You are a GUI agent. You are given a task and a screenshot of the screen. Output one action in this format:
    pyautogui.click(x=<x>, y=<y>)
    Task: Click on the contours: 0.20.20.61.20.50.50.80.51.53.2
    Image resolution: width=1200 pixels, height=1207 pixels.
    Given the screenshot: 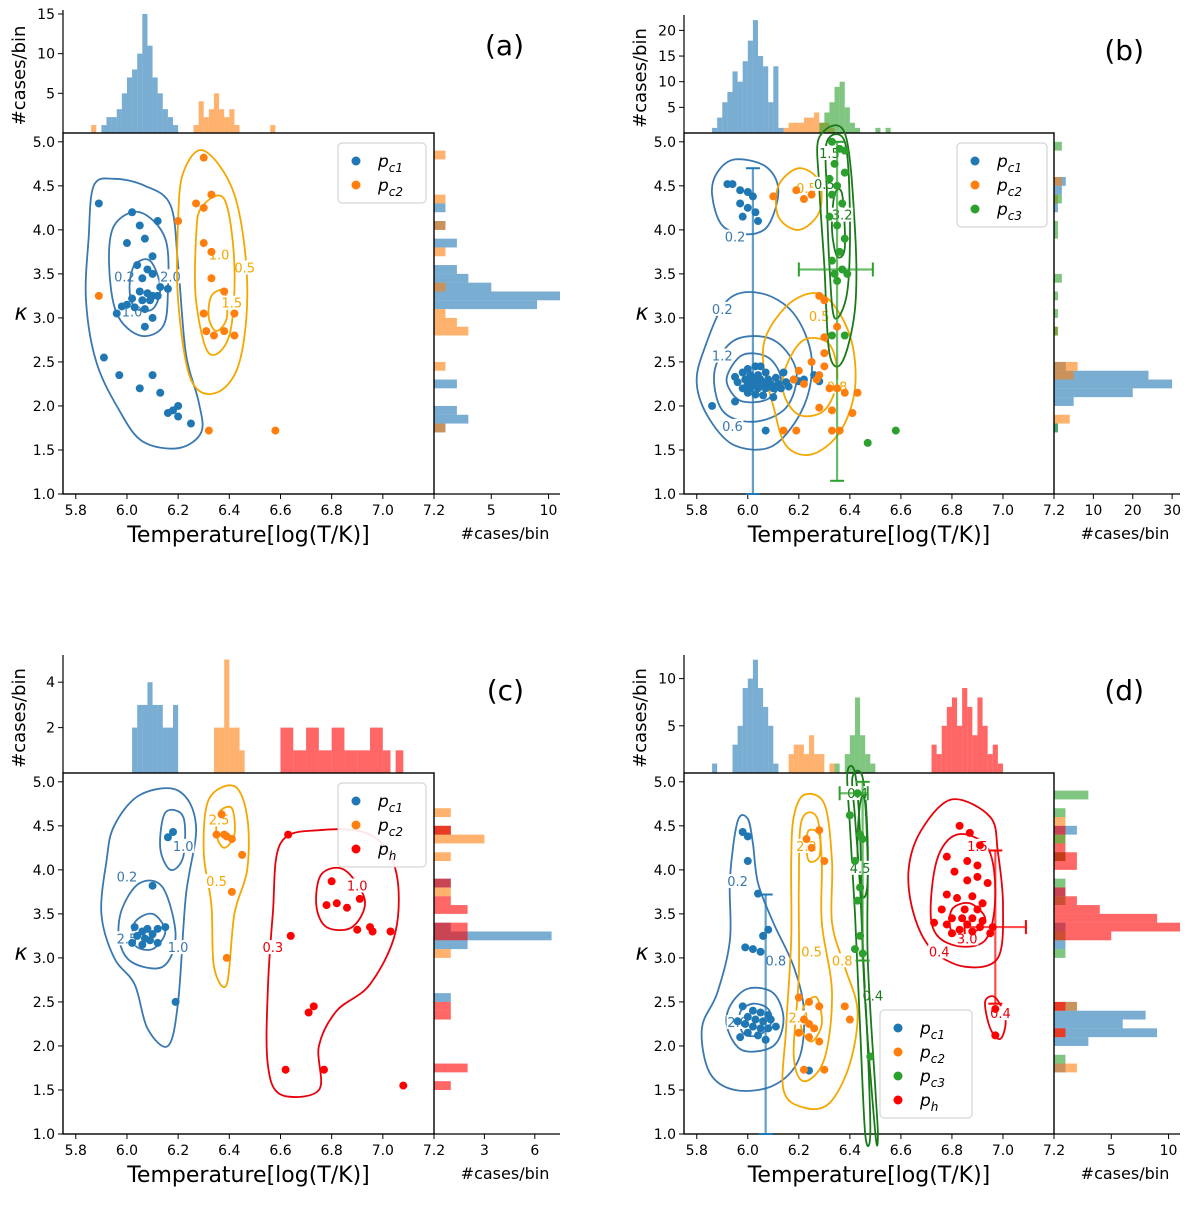 What is the action you would take?
    pyautogui.click(x=776, y=290)
    